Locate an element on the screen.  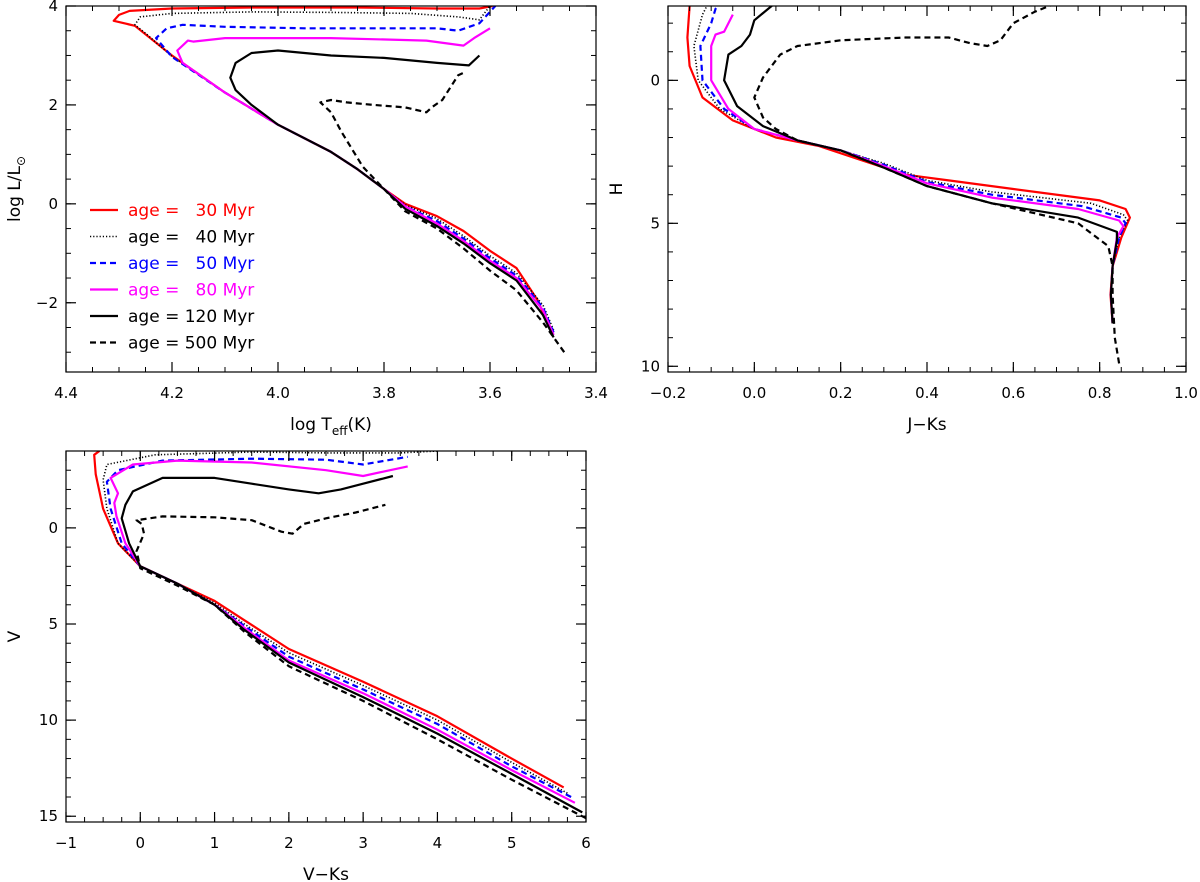
x-axis-label-main: J−Ks is located at coordinates (926, 425).